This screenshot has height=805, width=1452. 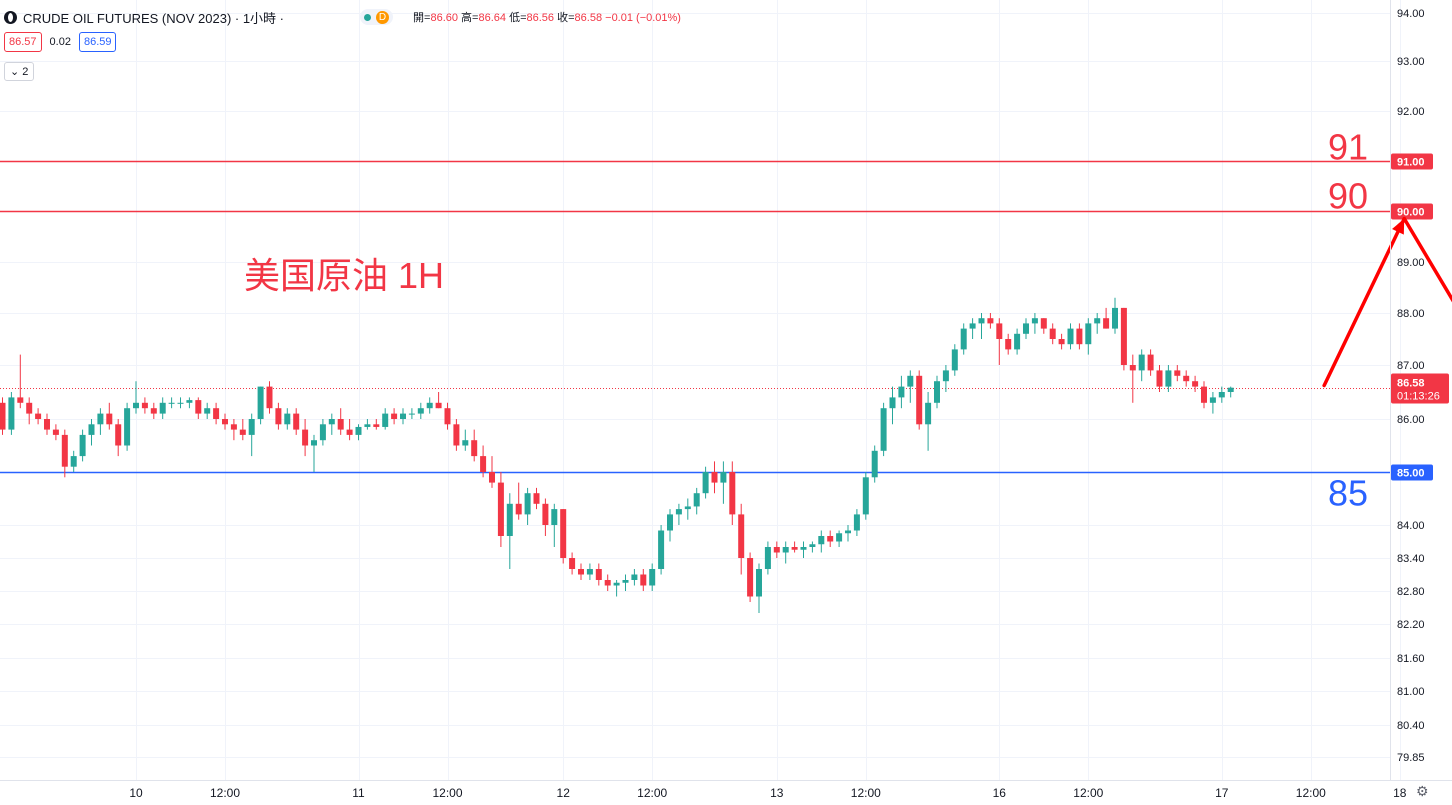 What do you see at coordinates (154, 18) in the screenshot?
I see `symbol-title: CRUDE OIL FUTURES (NOV 2023) · 1小時 ·` at bounding box center [154, 18].